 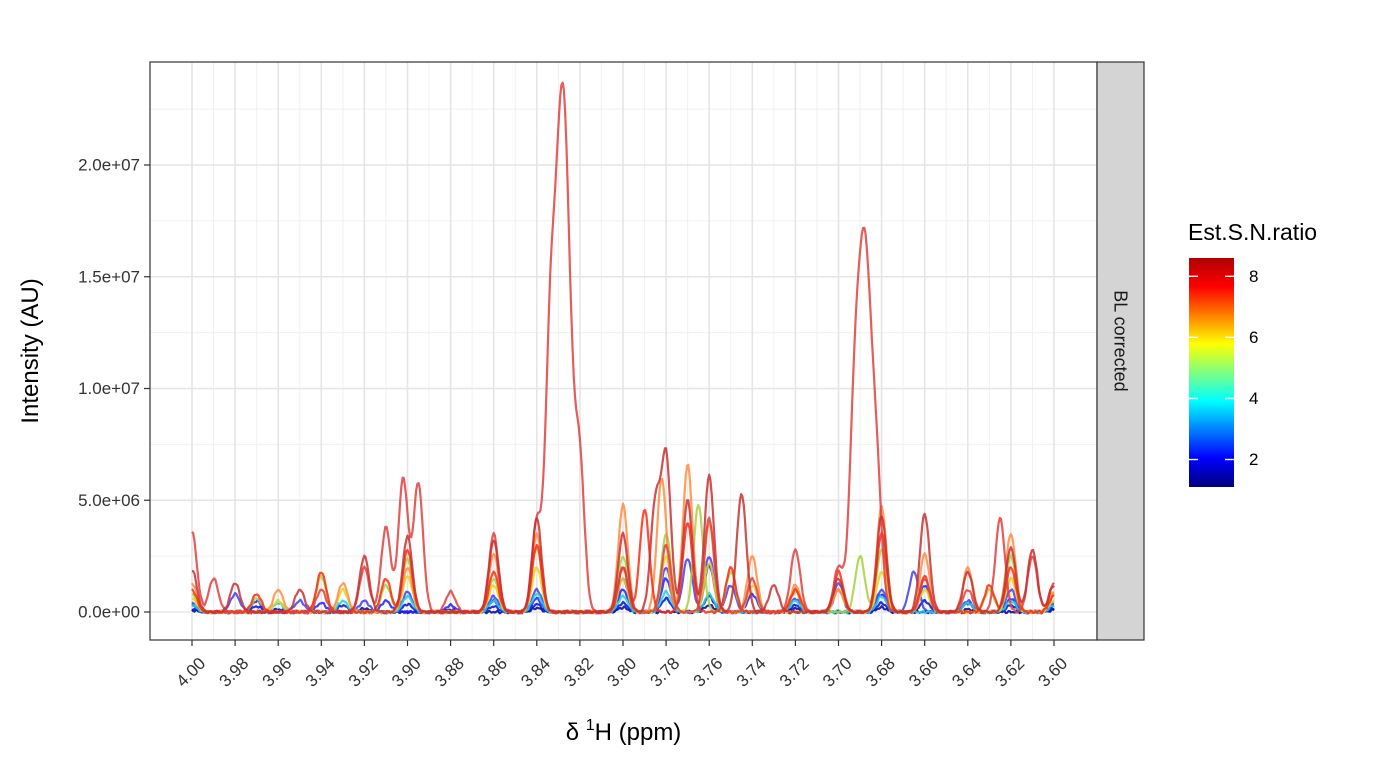 What do you see at coordinates (406, 672) in the screenshot?
I see `x-tick-label: 3.90` at bounding box center [406, 672].